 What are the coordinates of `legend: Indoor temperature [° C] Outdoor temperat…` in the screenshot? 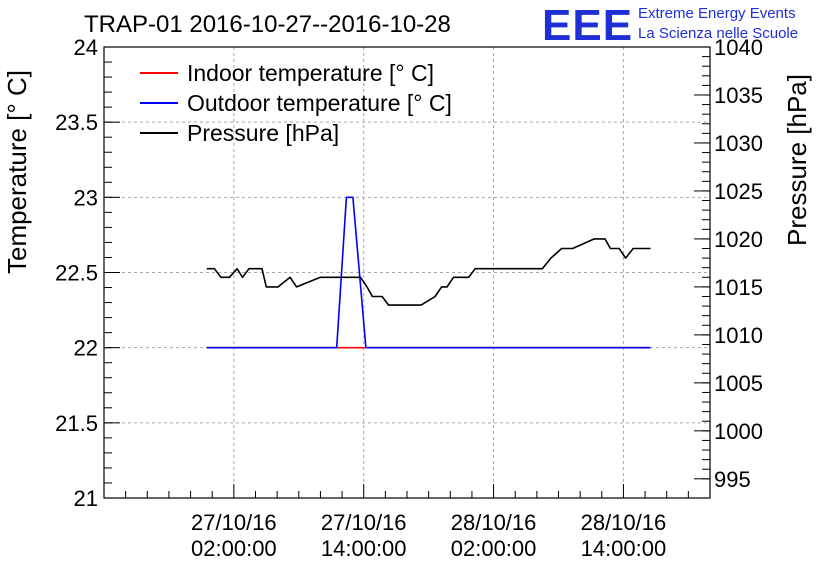 It's located at (296, 103).